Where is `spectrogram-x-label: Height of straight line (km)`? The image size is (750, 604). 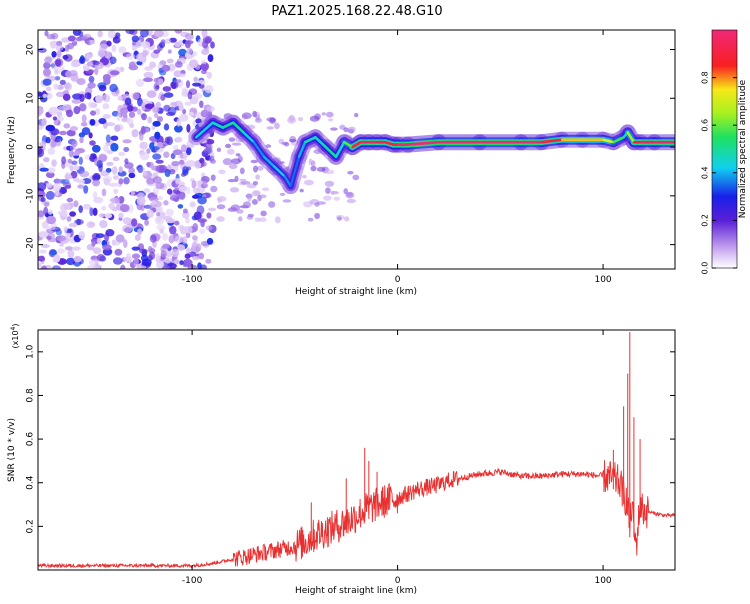 spectrogram-x-label: Height of straight line (km) is located at coordinates (356, 292).